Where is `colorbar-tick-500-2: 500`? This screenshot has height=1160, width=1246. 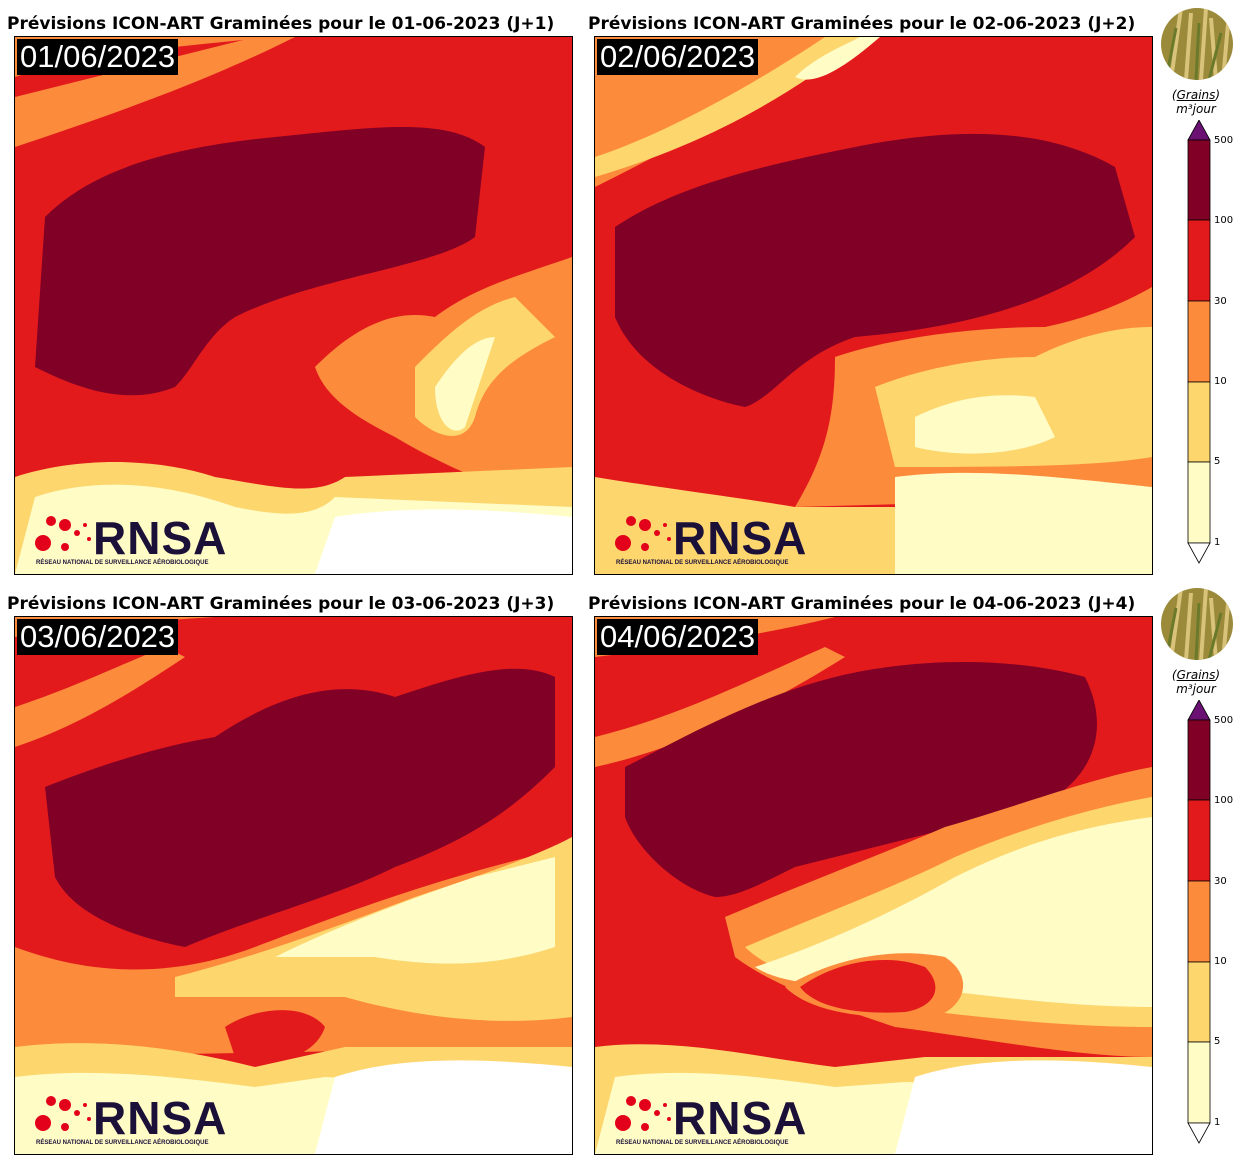 colorbar-tick-500-2: 500 is located at coordinates (1224, 720).